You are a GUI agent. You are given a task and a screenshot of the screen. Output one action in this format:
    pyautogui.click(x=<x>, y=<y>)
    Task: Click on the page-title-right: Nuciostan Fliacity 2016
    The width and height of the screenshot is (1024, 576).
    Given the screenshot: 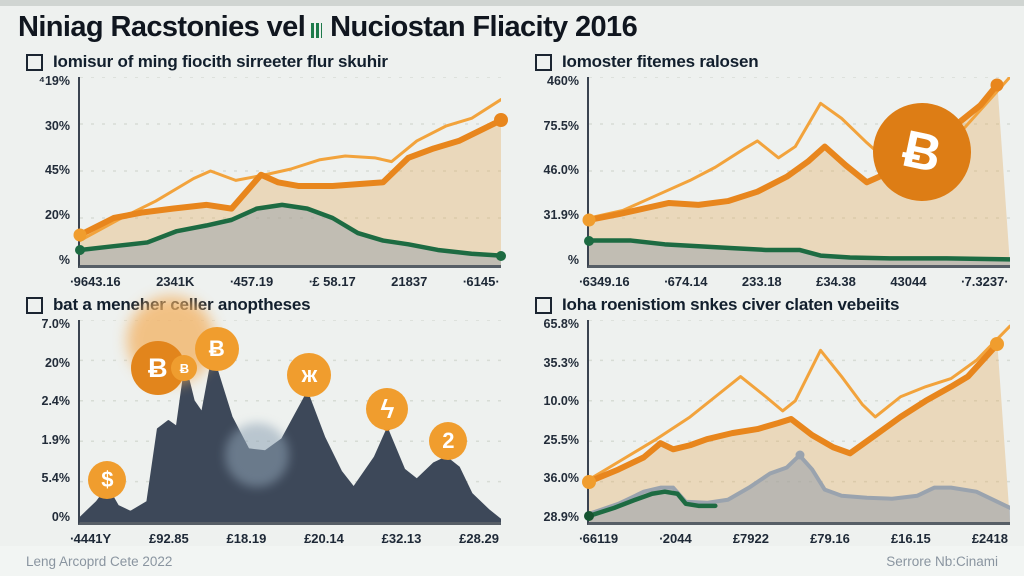 What is the action you would take?
    pyautogui.click(x=484, y=27)
    